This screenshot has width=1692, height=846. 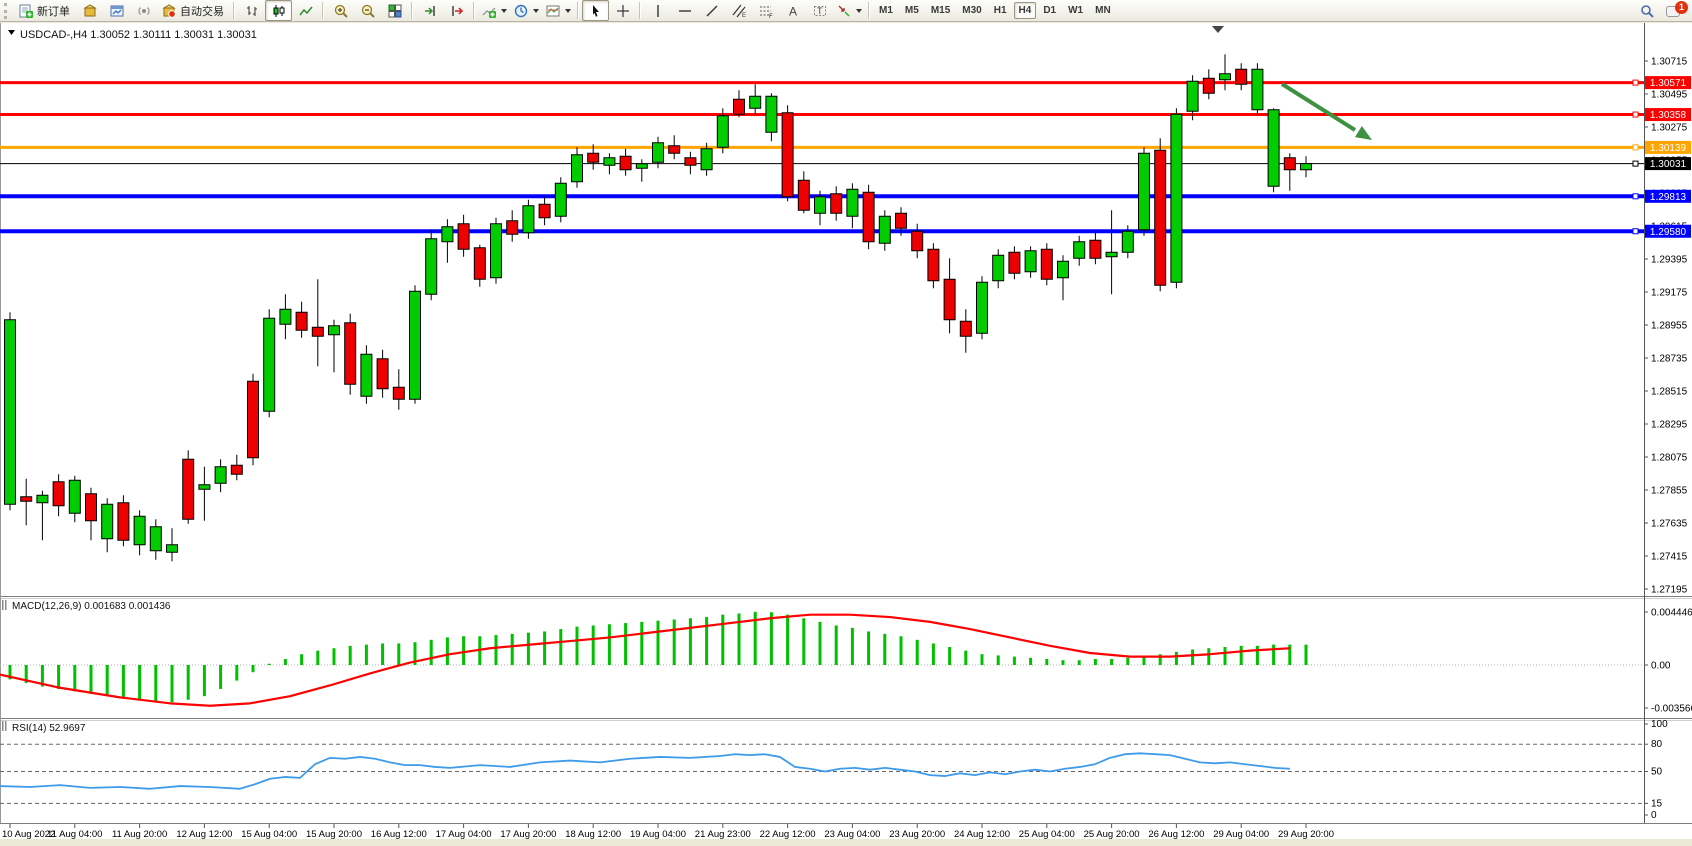 I want to click on horizontal-line-icon, so click(x=684, y=10).